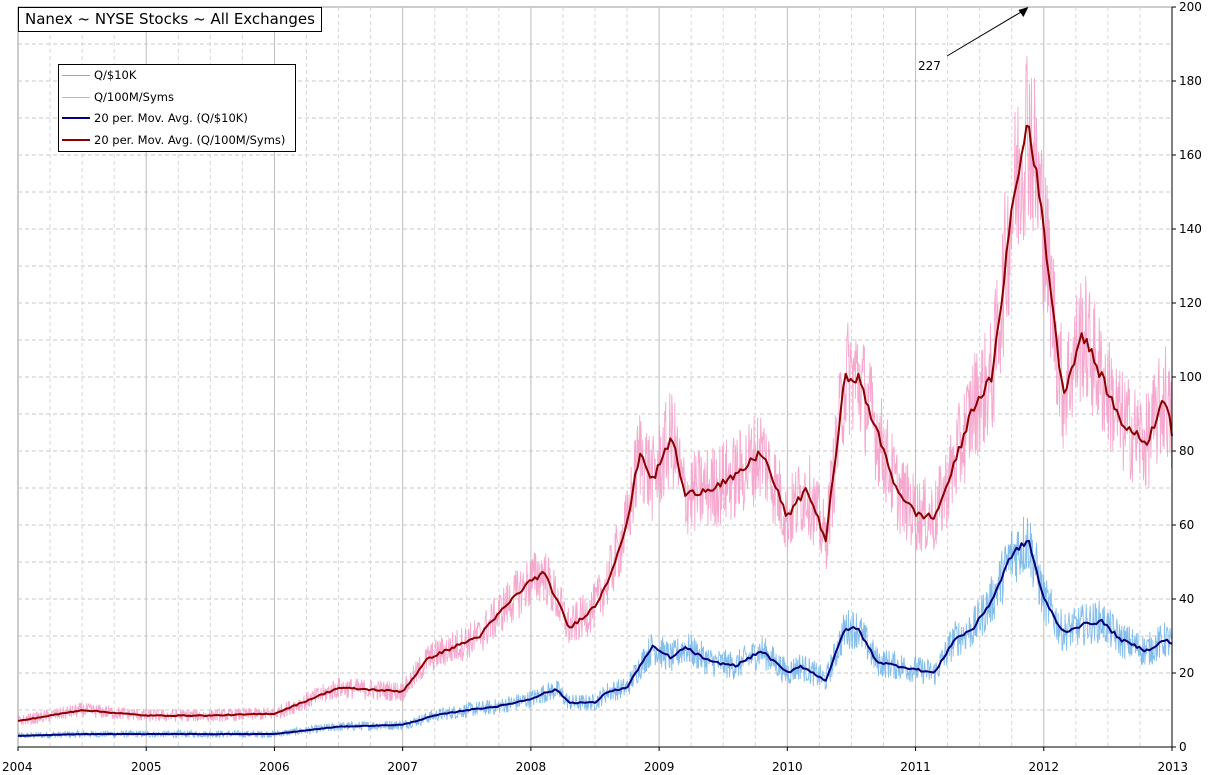 The height and width of the screenshot is (775, 1210). Describe the element at coordinates (929, 66) in the screenshot. I see `annotation-label: 227` at that location.